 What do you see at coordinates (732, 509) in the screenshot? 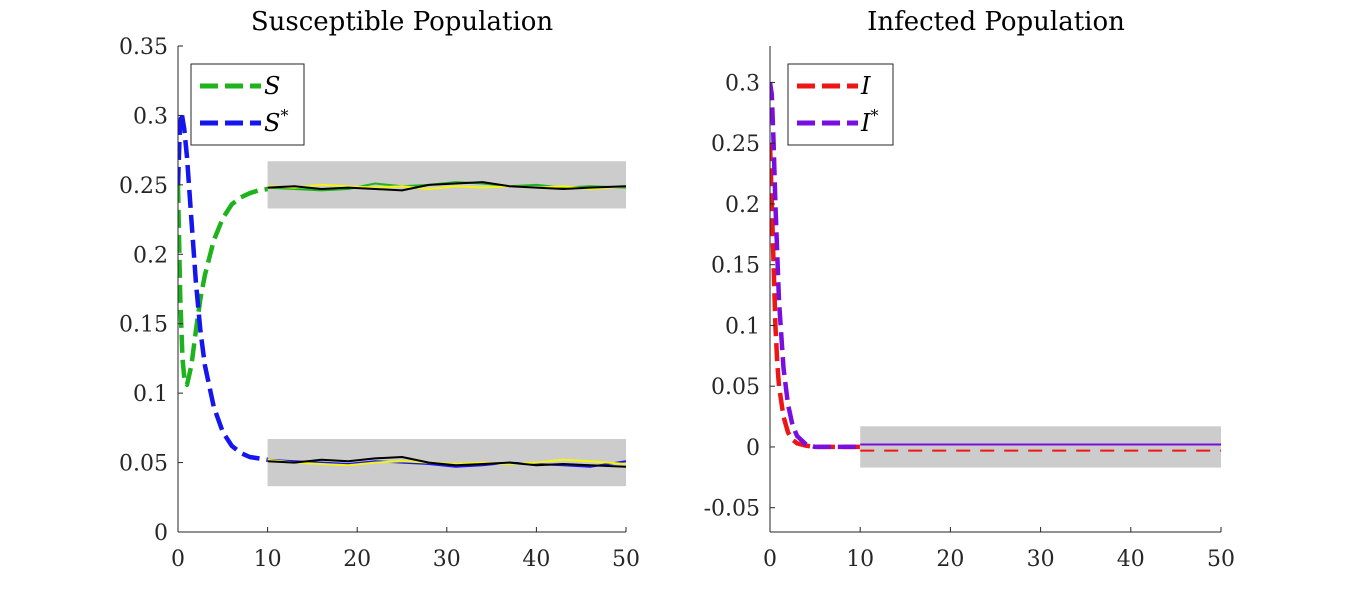
I see `y-tick-label: -0.05` at bounding box center [732, 509].